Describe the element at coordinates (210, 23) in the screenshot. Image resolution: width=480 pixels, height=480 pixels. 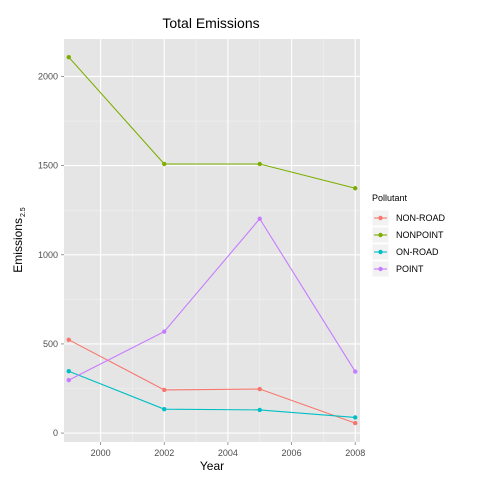
I see `chart-title: Total Emissions` at that location.